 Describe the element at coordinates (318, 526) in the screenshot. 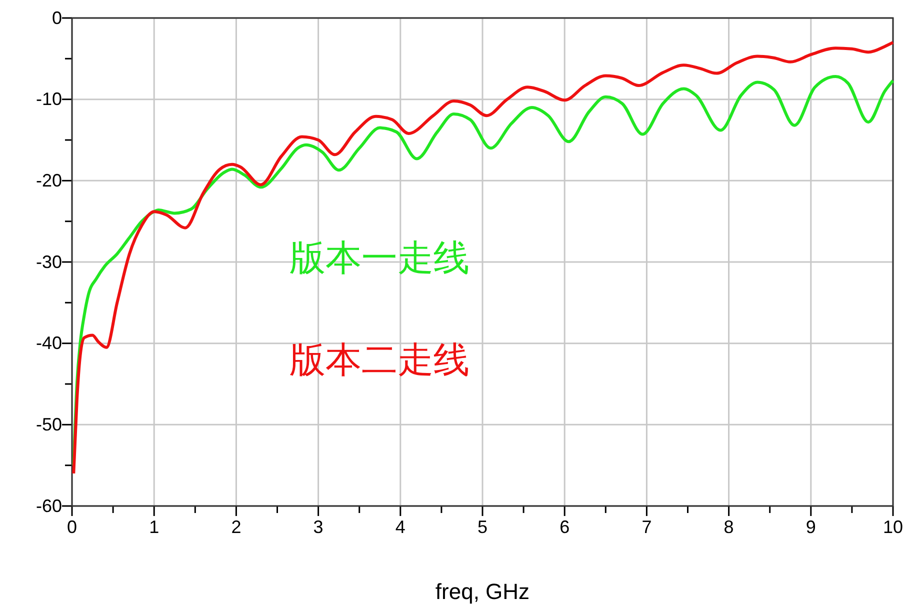

I see `x-tick-label: 3` at that location.